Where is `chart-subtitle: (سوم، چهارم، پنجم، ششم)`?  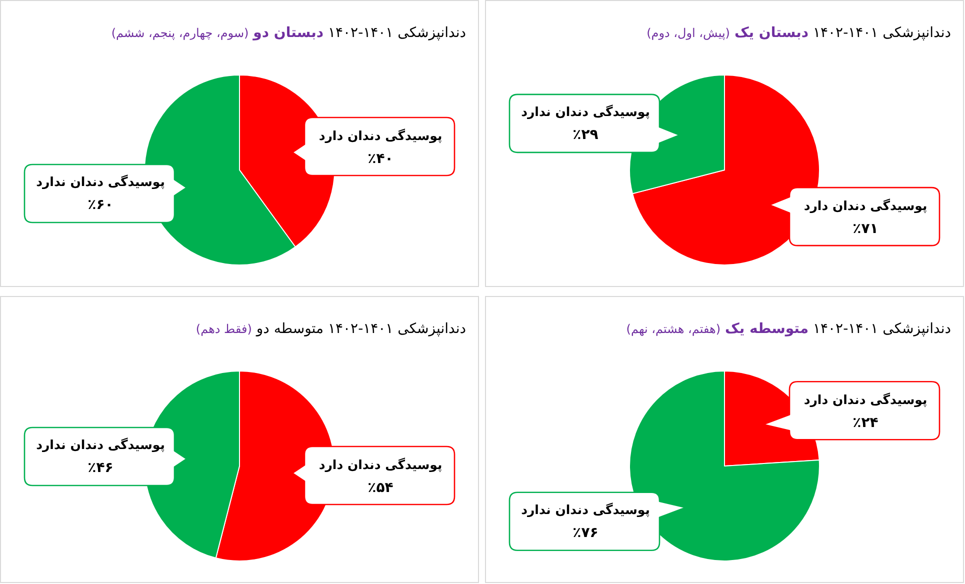 chart-subtitle: (سوم، چهارم، پنجم، ششم) is located at coordinates (180, 33).